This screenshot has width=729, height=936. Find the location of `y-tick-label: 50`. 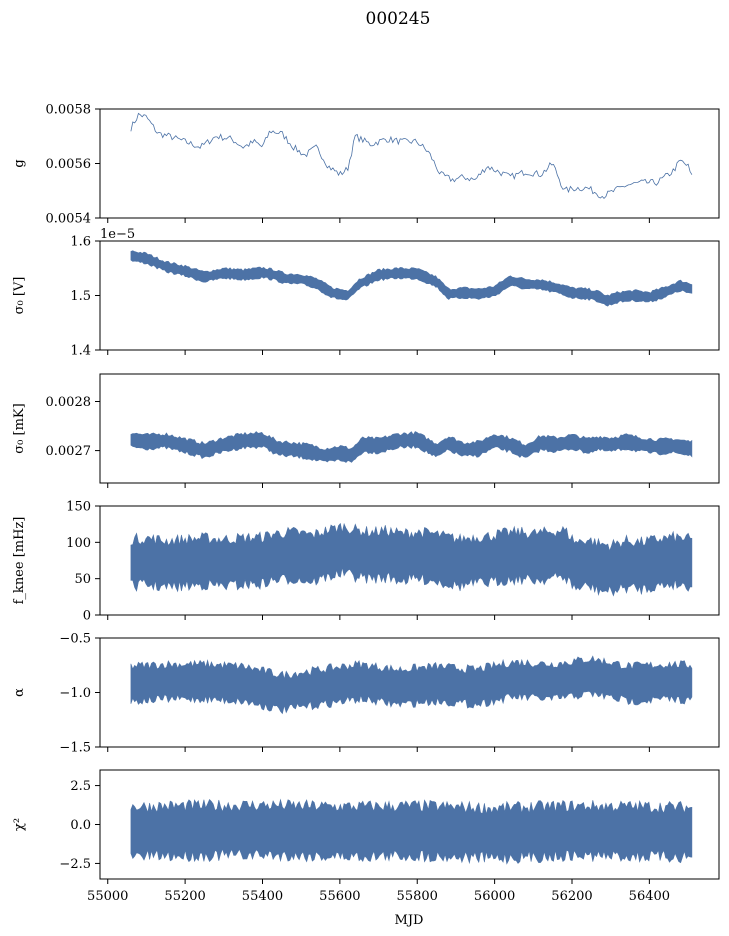

y-tick-label: 50 is located at coordinates (82, 579).